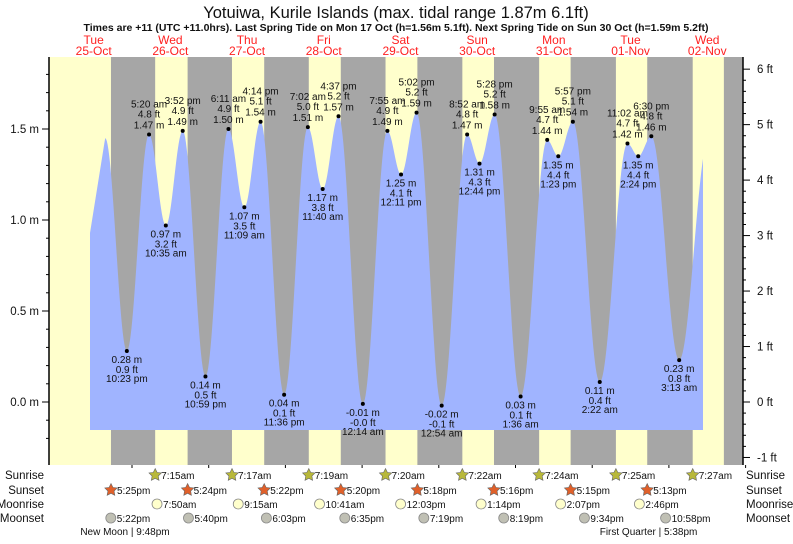 The image size is (793, 544). Describe the element at coordinates (627, 114) in the screenshot. I see `high-tide-time: 11:02 am` at that location.